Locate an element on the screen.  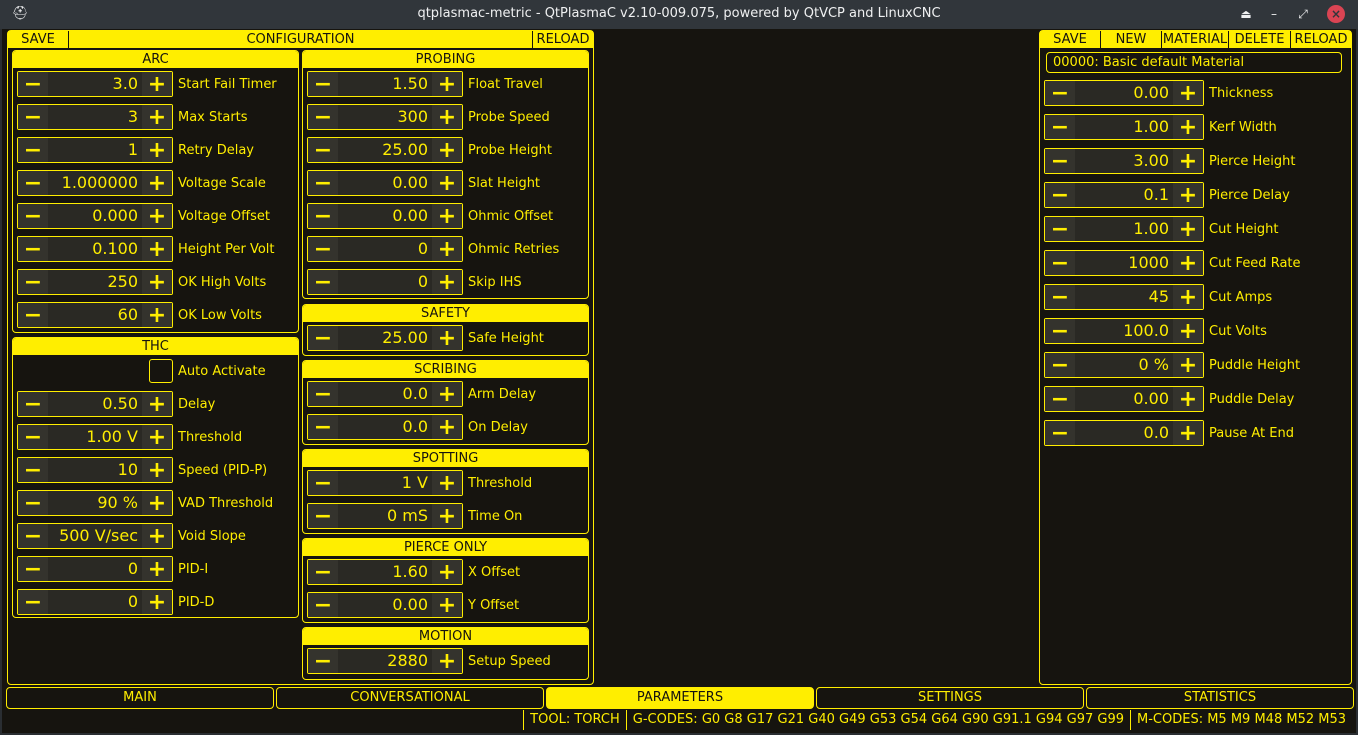
cut-feed-rate-value: 1000 is located at coordinates (1124, 263).